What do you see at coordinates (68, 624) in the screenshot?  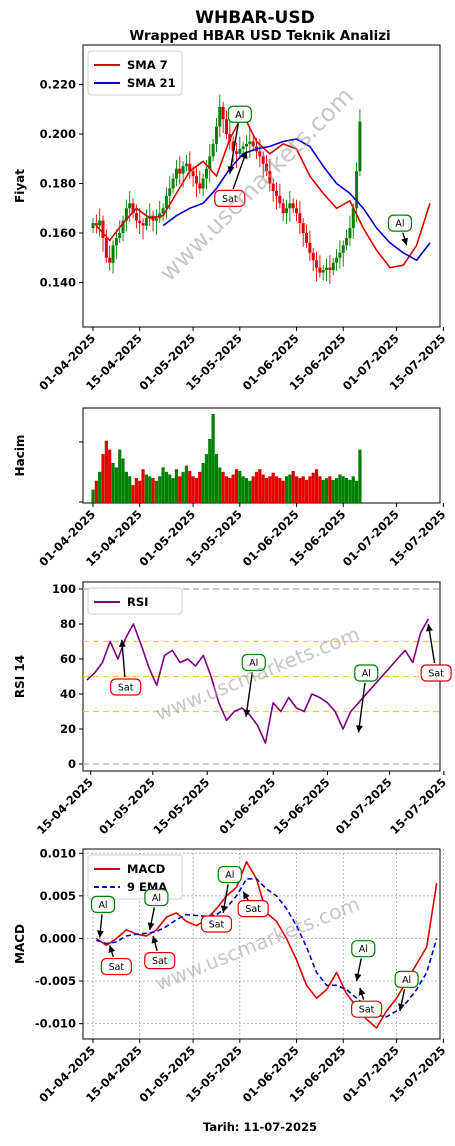 I see `y-tick-label: 80` at bounding box center [68, 624].